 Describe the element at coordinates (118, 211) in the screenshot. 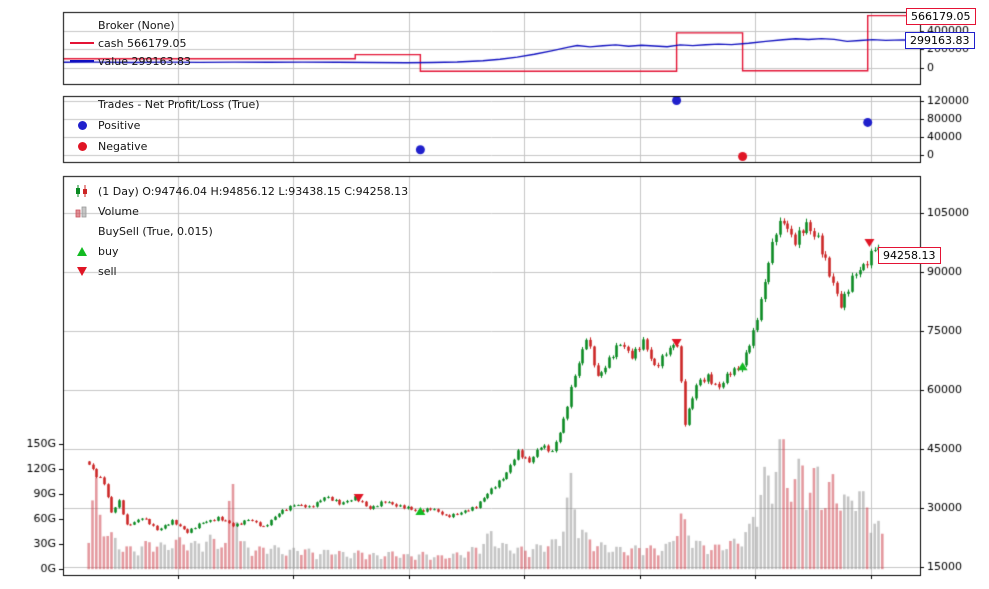

I see `main-legend-item-1-label: Volume` at that location.